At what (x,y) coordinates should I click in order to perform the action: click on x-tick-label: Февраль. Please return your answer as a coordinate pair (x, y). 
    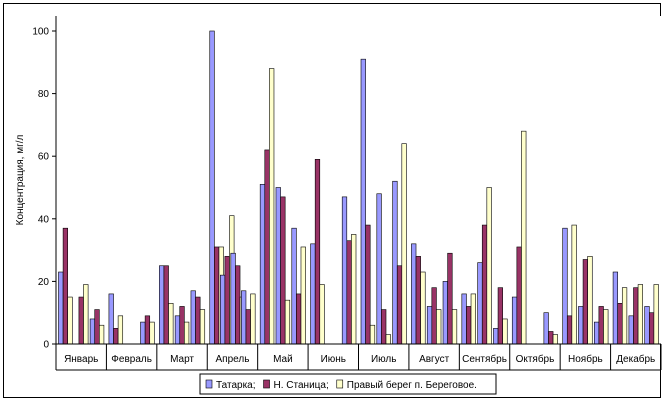
    Looking at the image, I should click on (131, 359).